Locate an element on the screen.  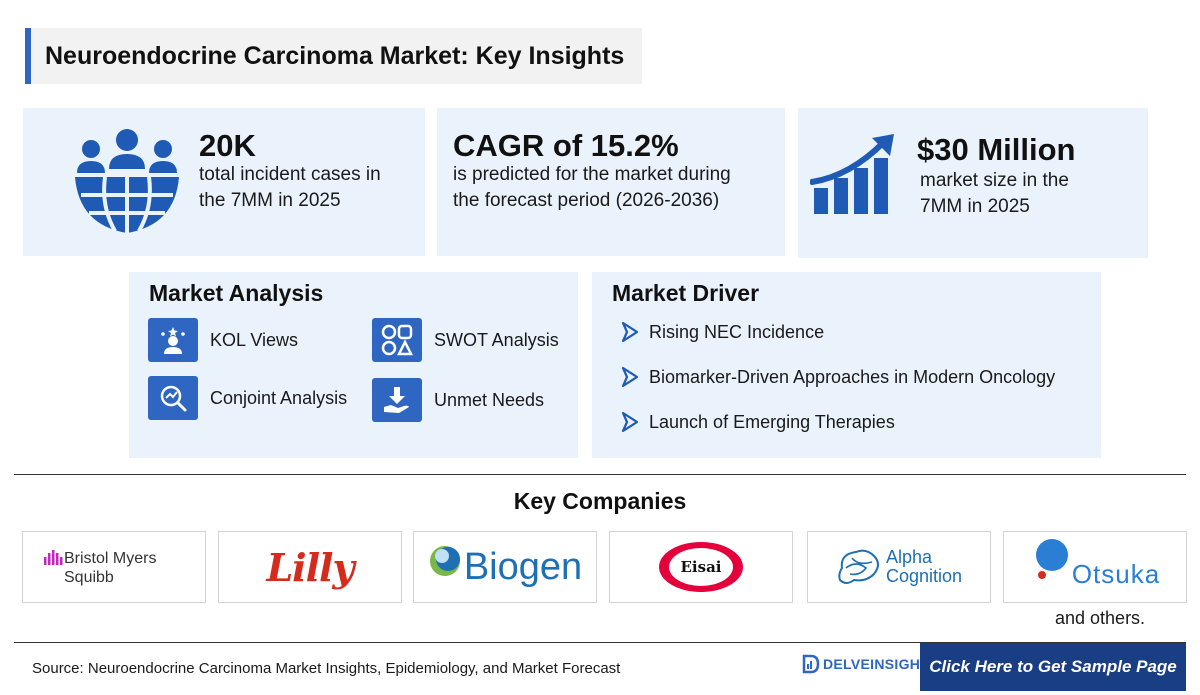
driver-label: Launch of Emerging Therapies is located at coordinates (772, 421).